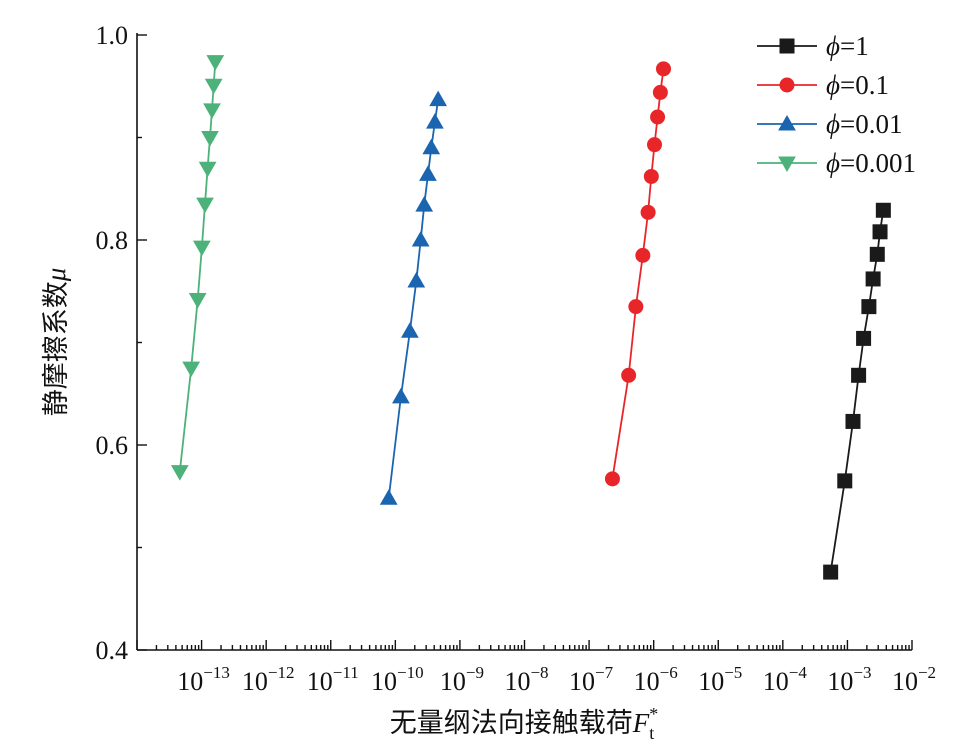 This screenshot has height=751, width=979. I want to click on x-axis-title-text: 无量纲法向接触载荷, so click(511, 723).